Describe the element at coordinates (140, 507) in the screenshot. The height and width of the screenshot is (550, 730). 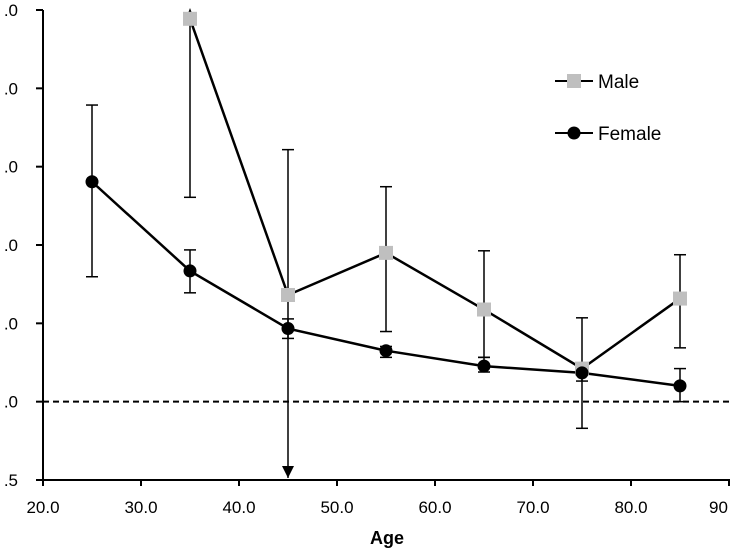
I see `x-tick-label: 30.0` at that location.